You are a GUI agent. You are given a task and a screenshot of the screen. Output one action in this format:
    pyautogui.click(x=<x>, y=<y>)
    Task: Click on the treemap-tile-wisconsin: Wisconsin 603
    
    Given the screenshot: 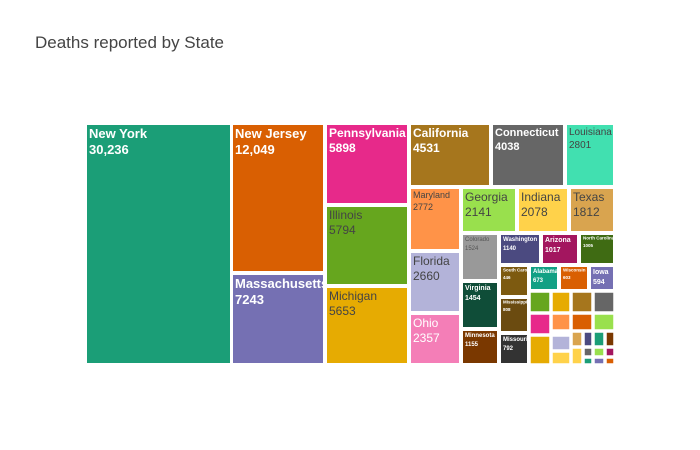 What is the action you would take?
    pyautogui.click(x=574, y=278)
    